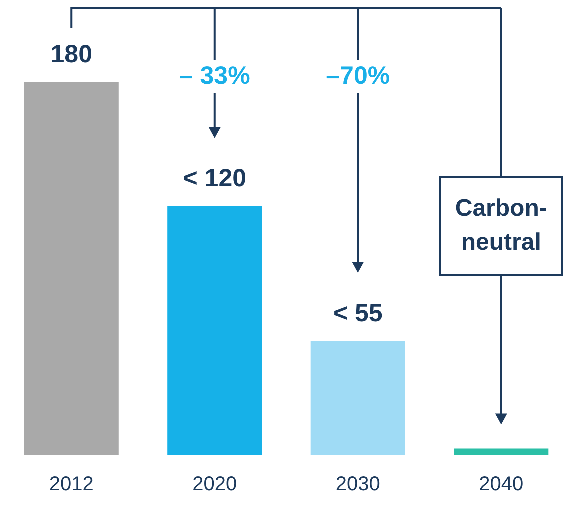  What do you see at coordinates (358, 485) in the screenshot?
I see `x-tick-label: 2030` at bounding box center [358, 485].